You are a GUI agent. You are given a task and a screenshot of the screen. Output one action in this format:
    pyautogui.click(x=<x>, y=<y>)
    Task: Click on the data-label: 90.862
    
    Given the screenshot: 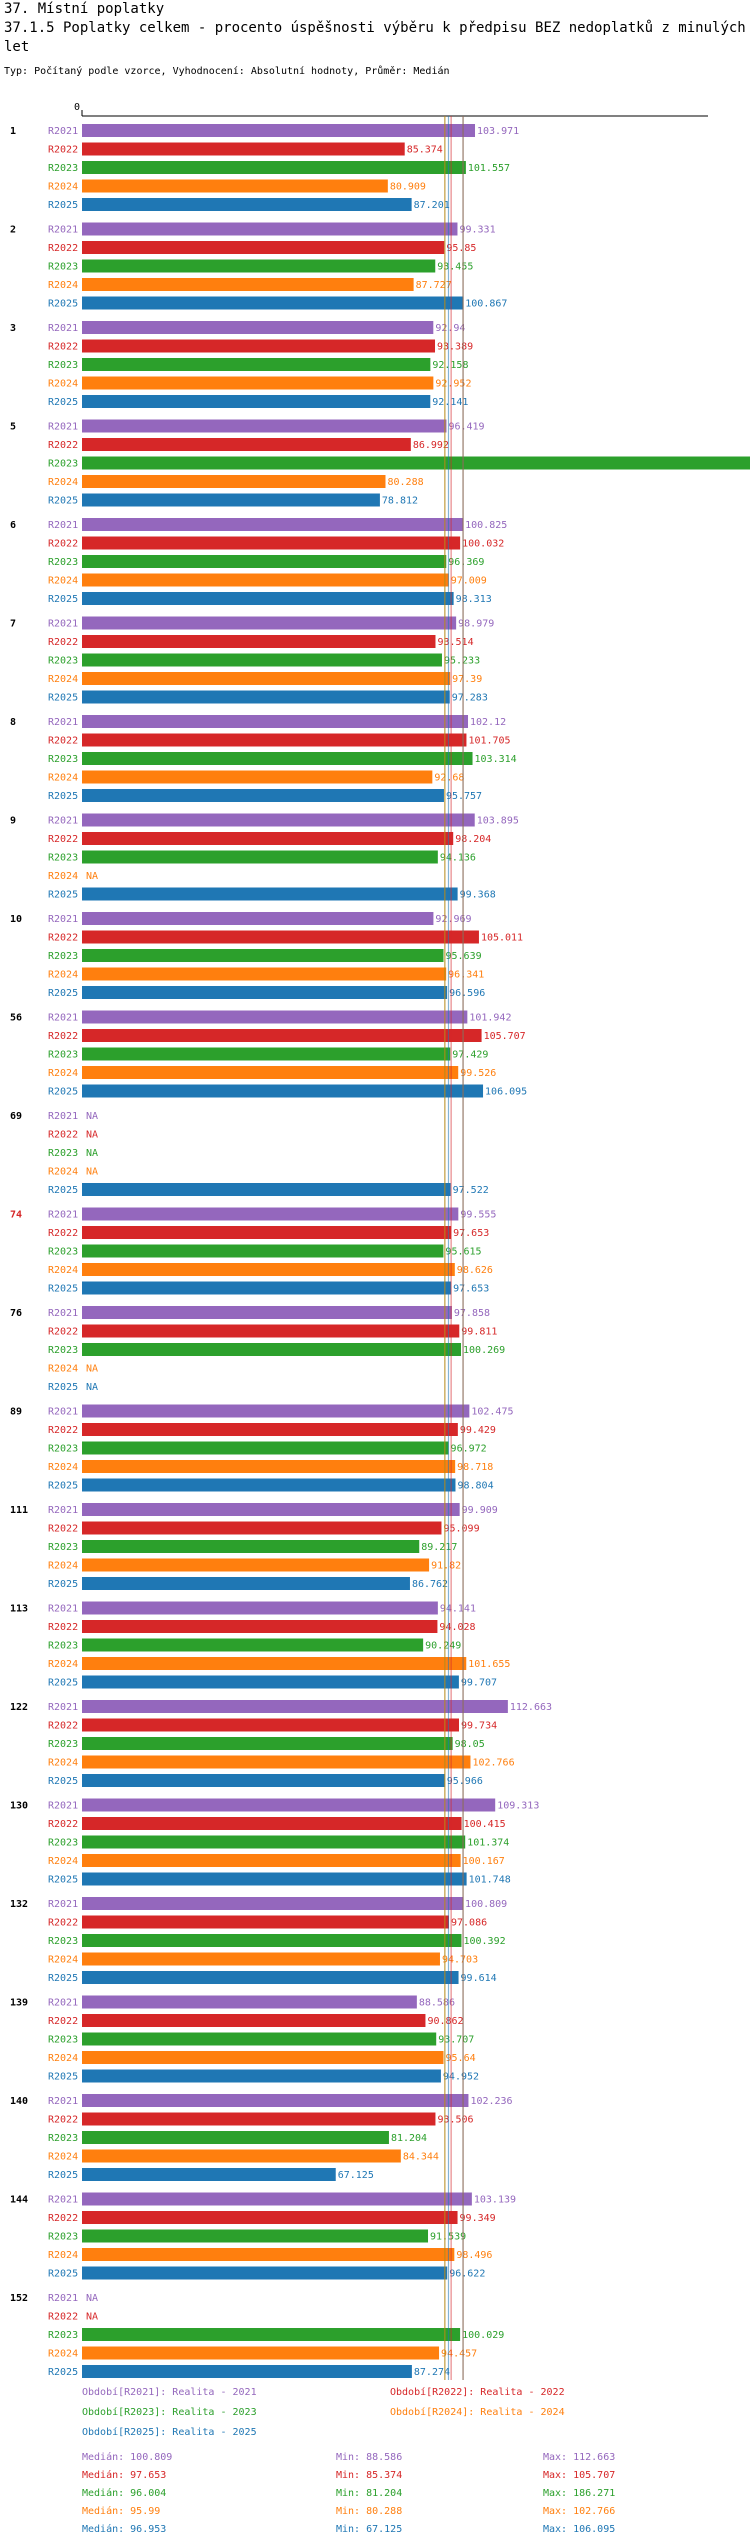 What is the action you would take?
    pyautogui.click(x=445, y=2021)
    